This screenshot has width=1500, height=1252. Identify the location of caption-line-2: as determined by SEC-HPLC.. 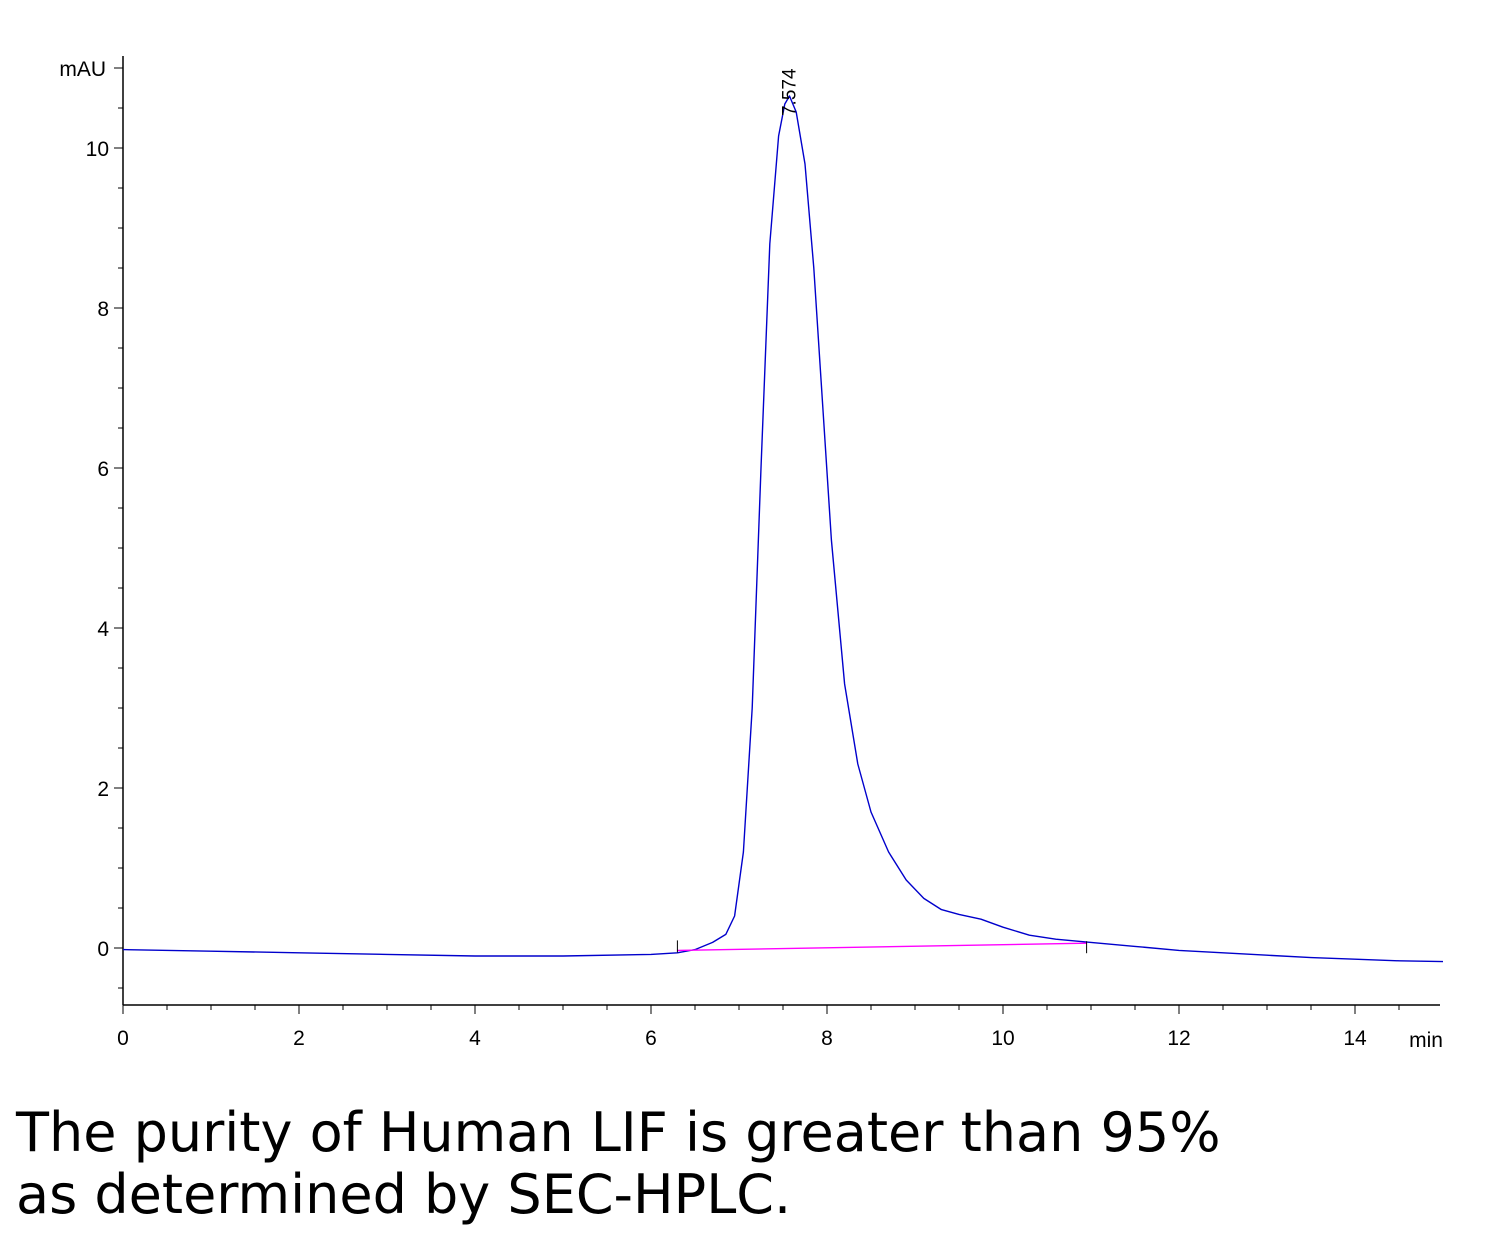
(404, 1194).